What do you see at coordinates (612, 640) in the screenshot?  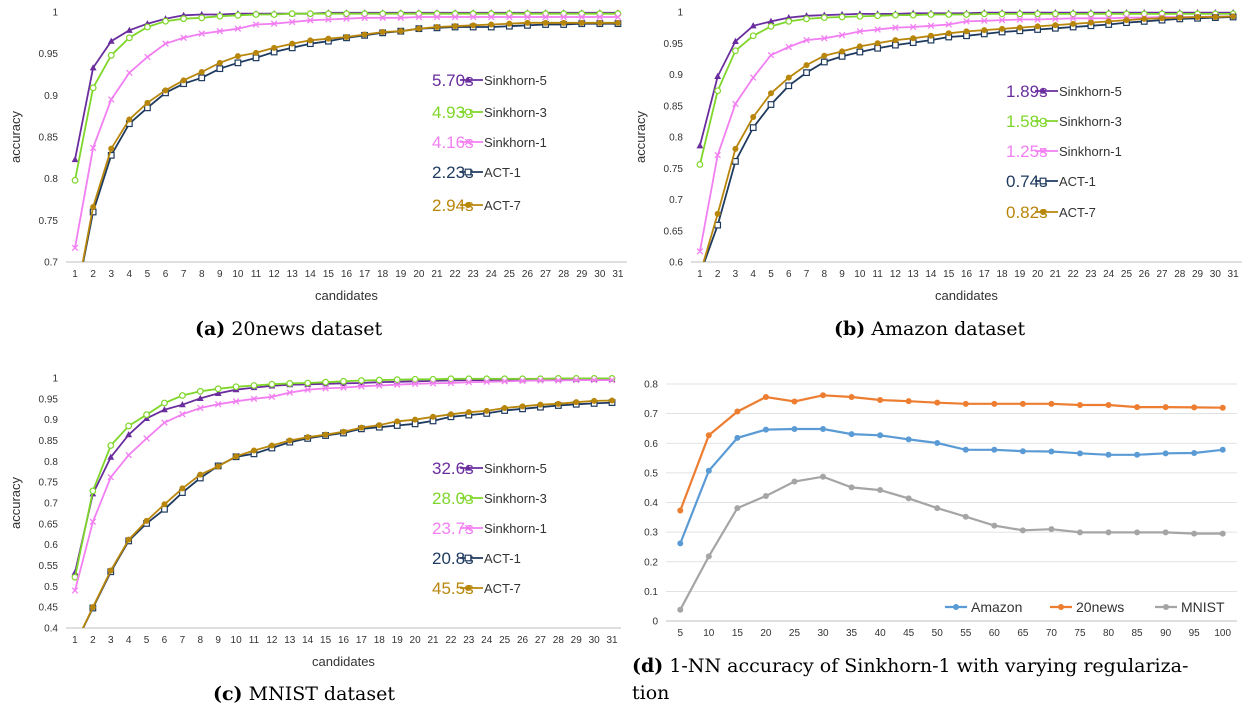 I see `x-tick-label: 31` at bounding box center [612, 640].